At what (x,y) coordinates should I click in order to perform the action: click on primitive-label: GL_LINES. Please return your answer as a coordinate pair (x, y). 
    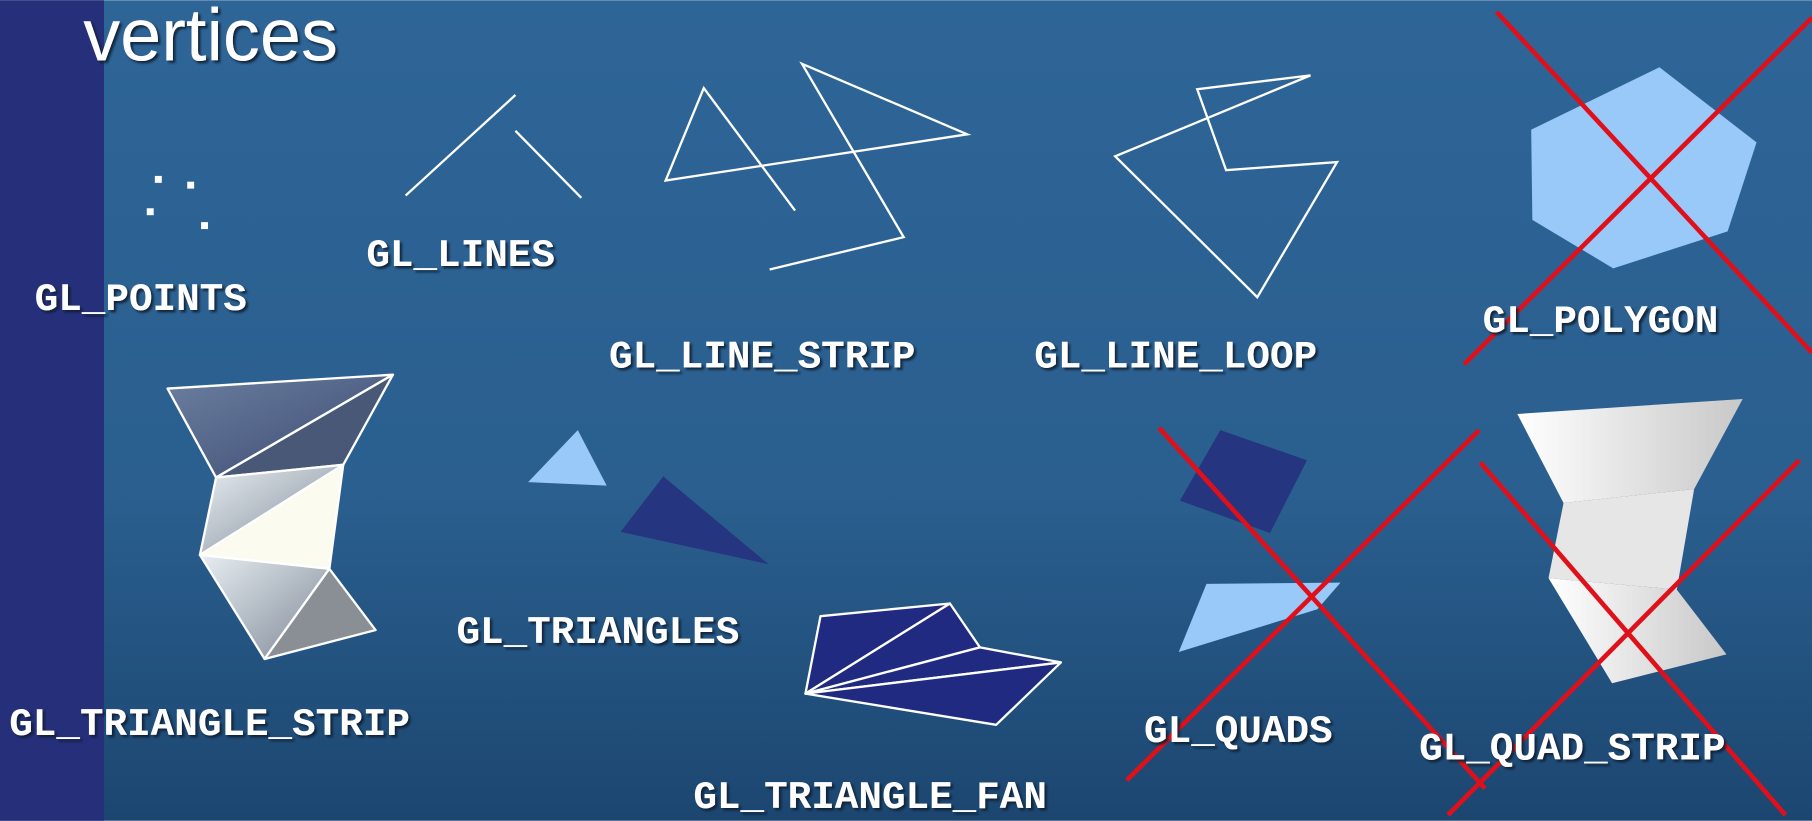
    Looking at the image, I should click on (460, 255).